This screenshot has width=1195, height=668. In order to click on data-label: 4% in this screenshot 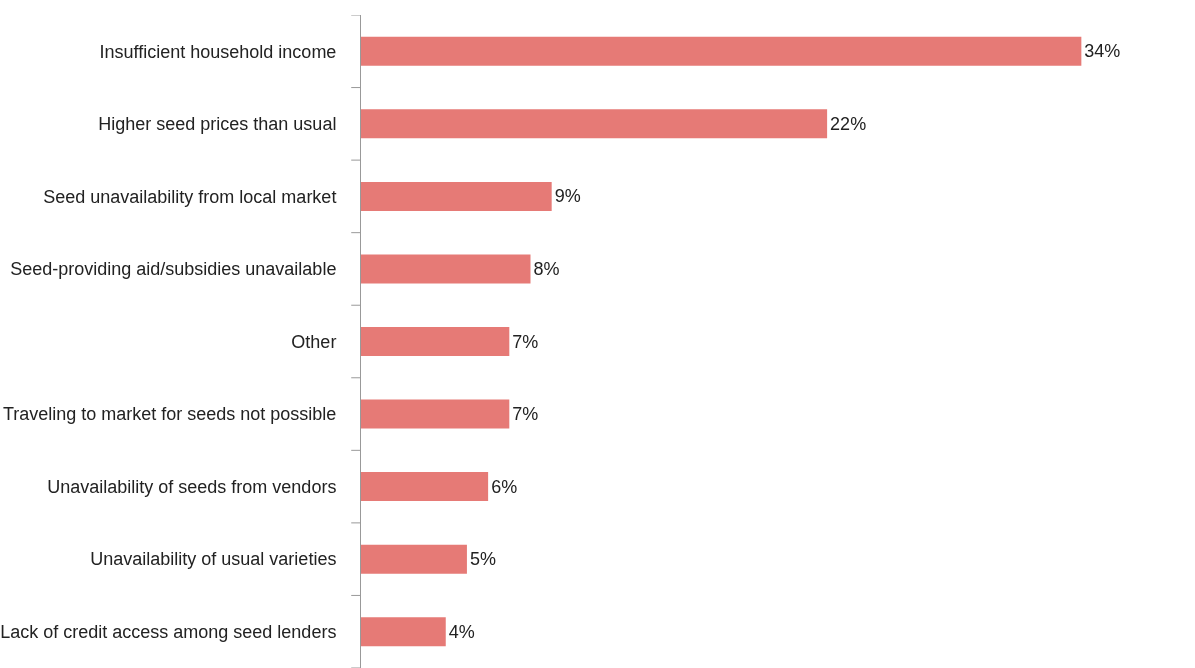, I will do `click(461, 631)`.